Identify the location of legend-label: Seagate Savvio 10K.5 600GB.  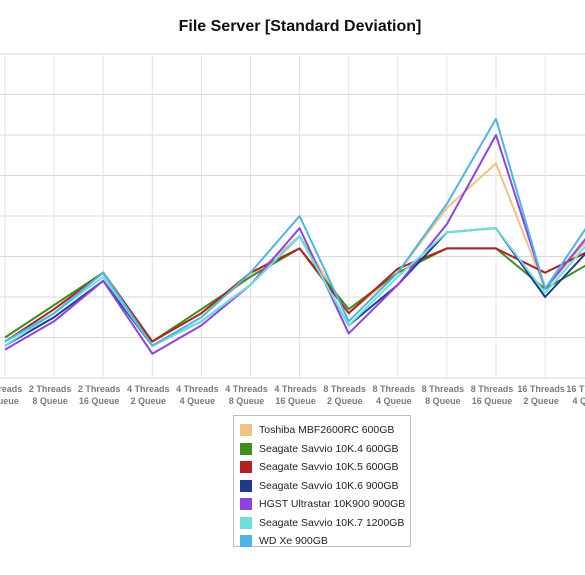
(329, 467).